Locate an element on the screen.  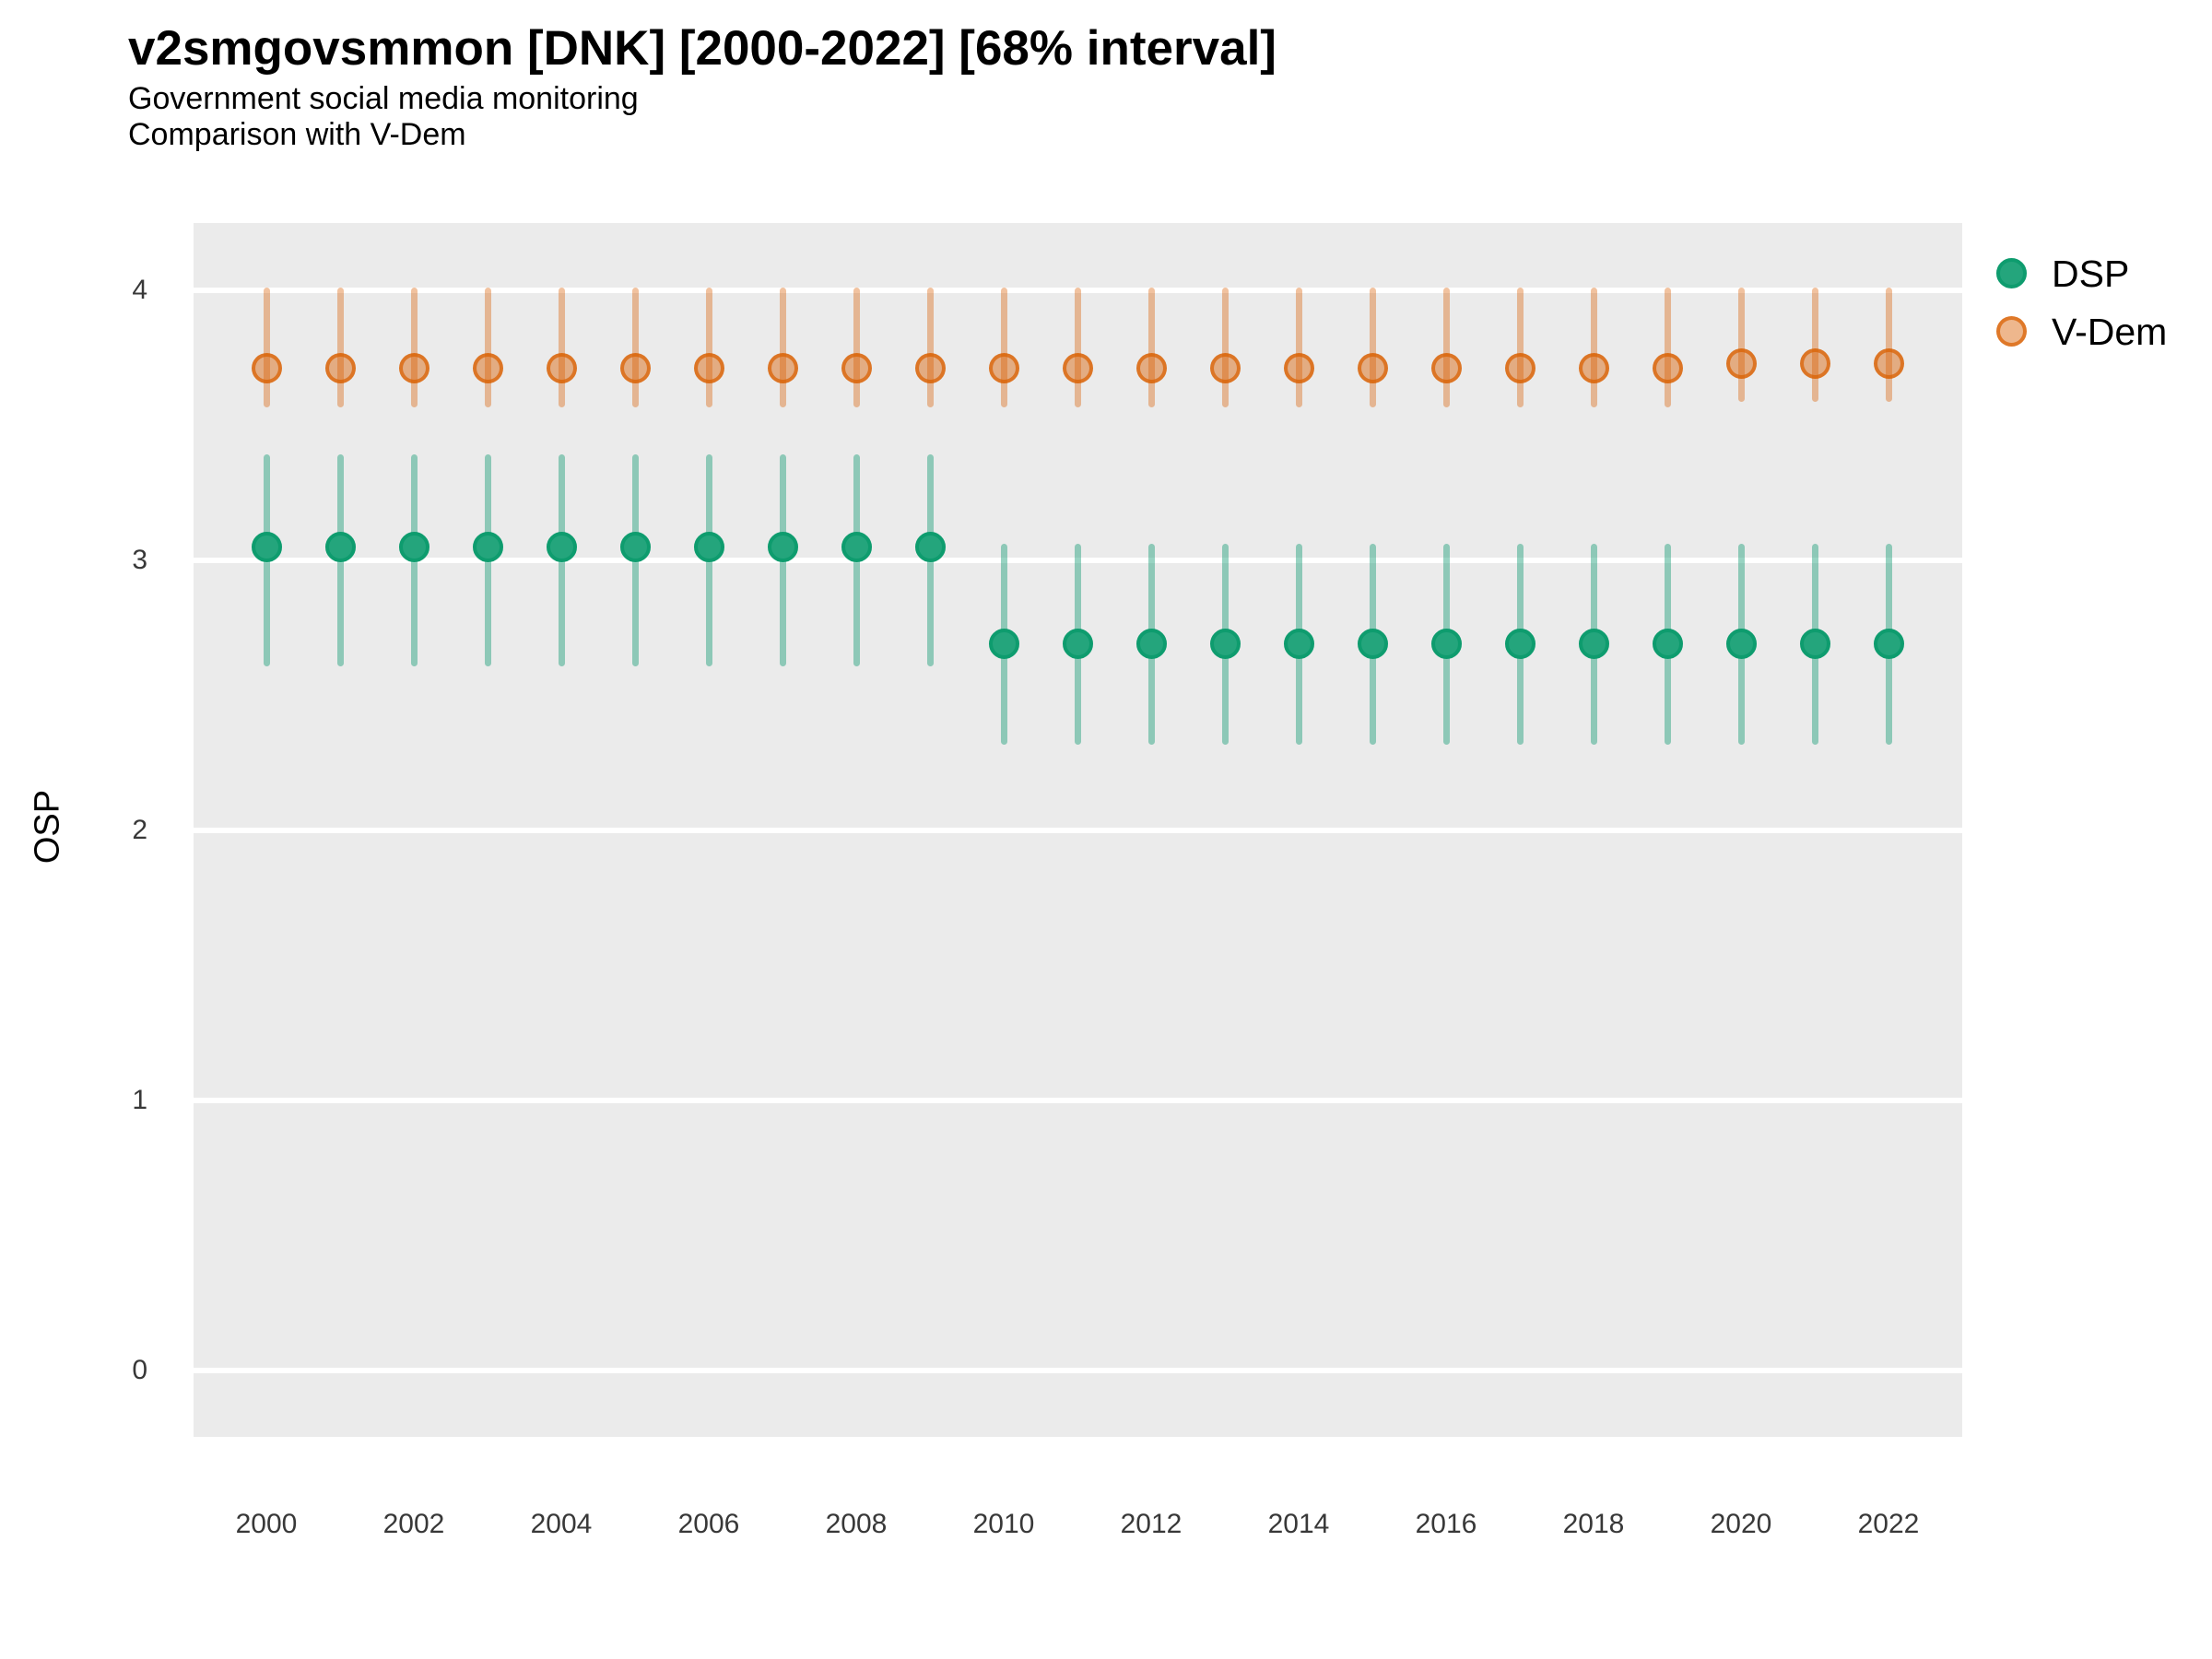
x-tick-label: 2008 is located at coordinates (856, 1524).